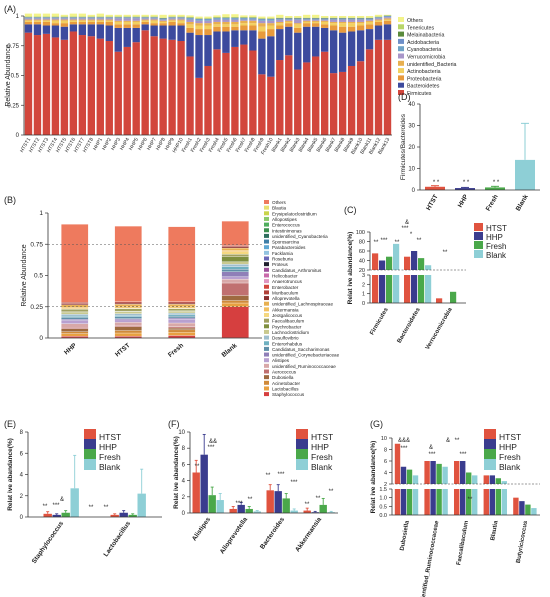 This screenshot has width=550, height=597. I want to click on legend-label: Lachnoclostridium, so click(290, 332).